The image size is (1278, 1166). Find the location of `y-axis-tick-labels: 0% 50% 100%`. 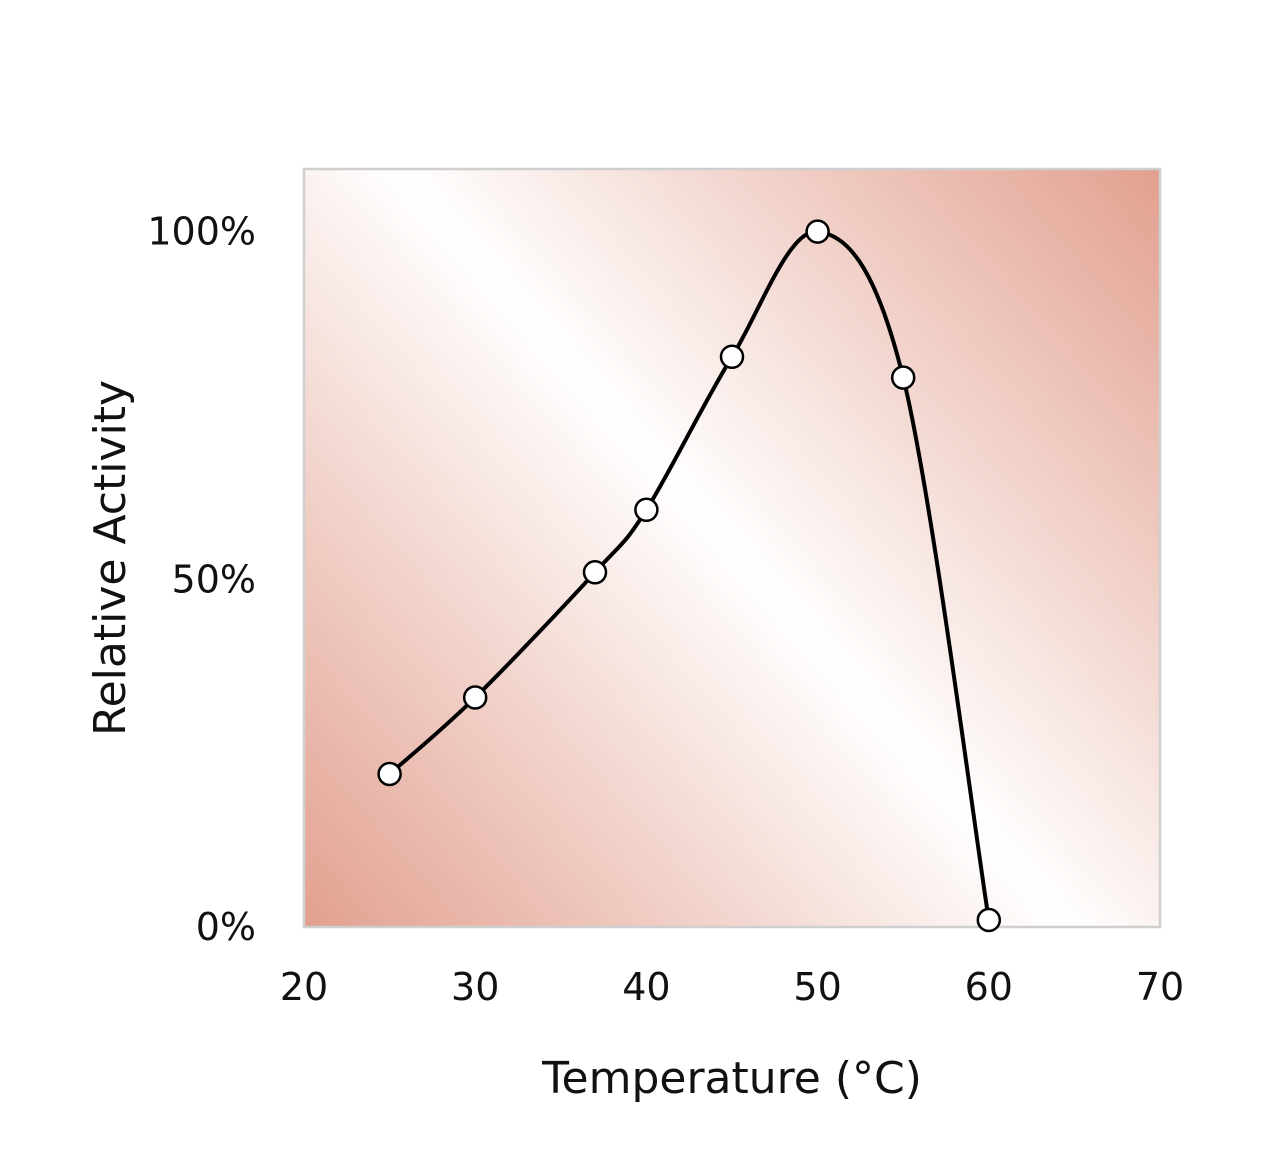

y-axis-tick-labels: 0% 50% 100% is located at coordinates (201, 579).